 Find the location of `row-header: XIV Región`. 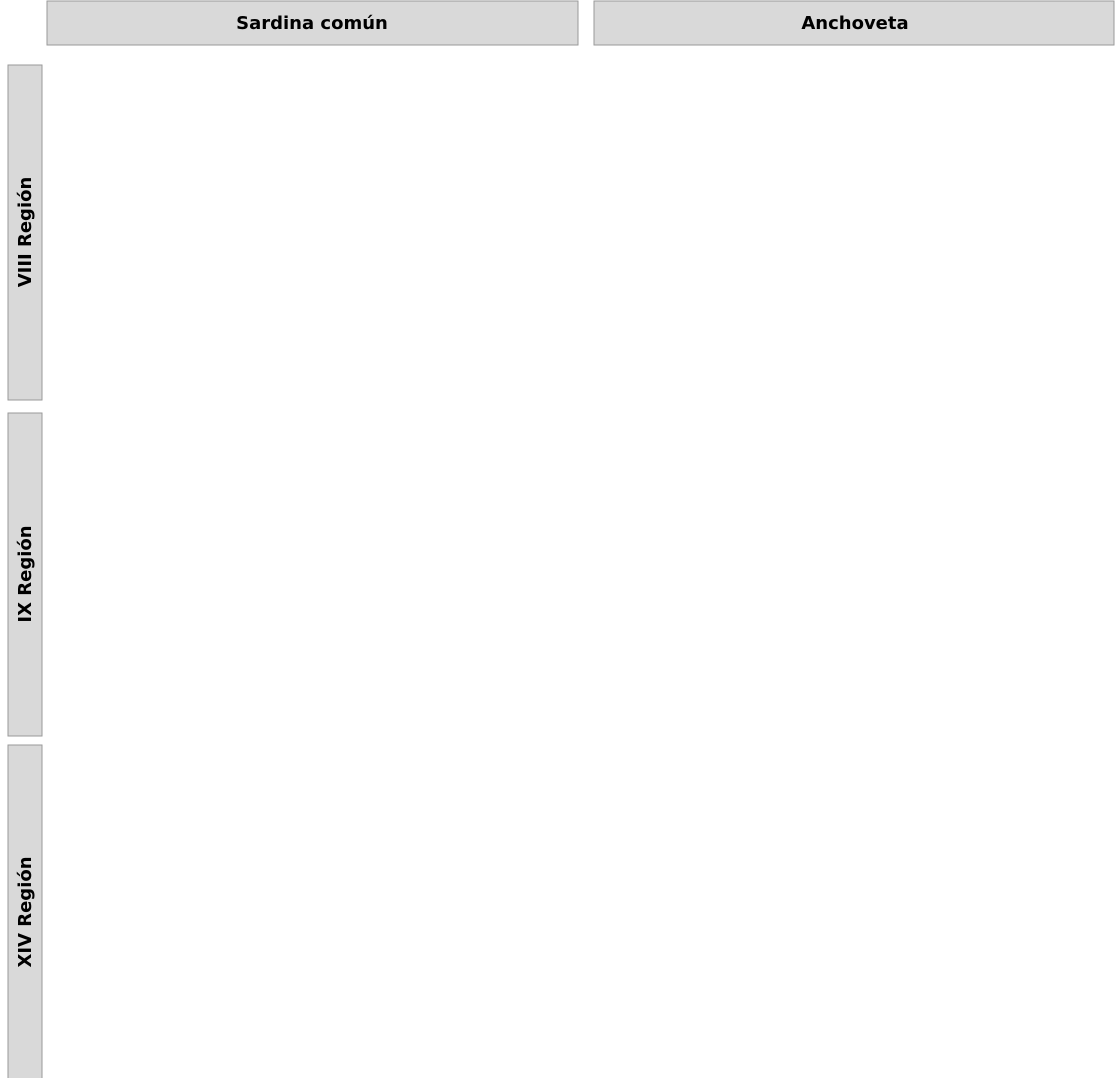

row-header: XIV Región is located at coordinates (25, 911).